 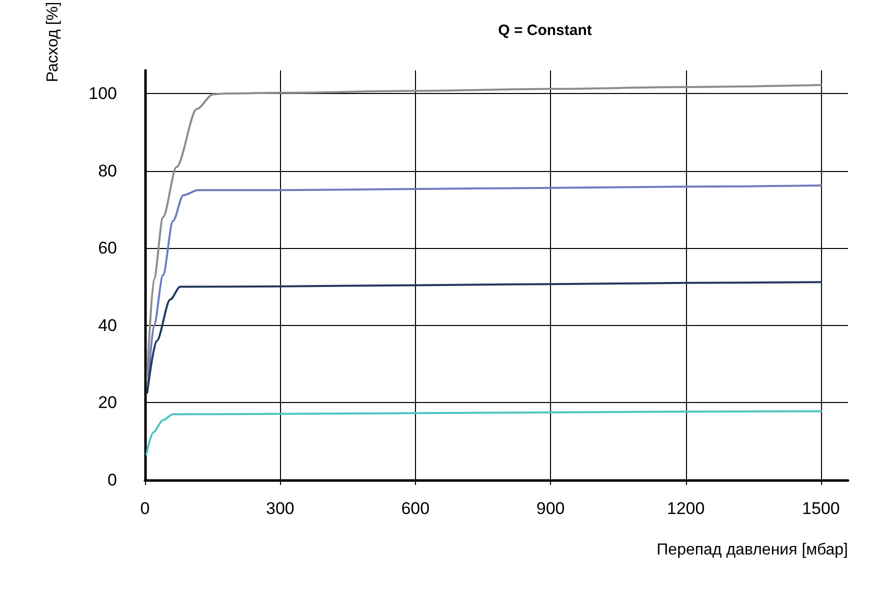 I want to click on x-tick-label: 1500, so click(x=821, y=508).